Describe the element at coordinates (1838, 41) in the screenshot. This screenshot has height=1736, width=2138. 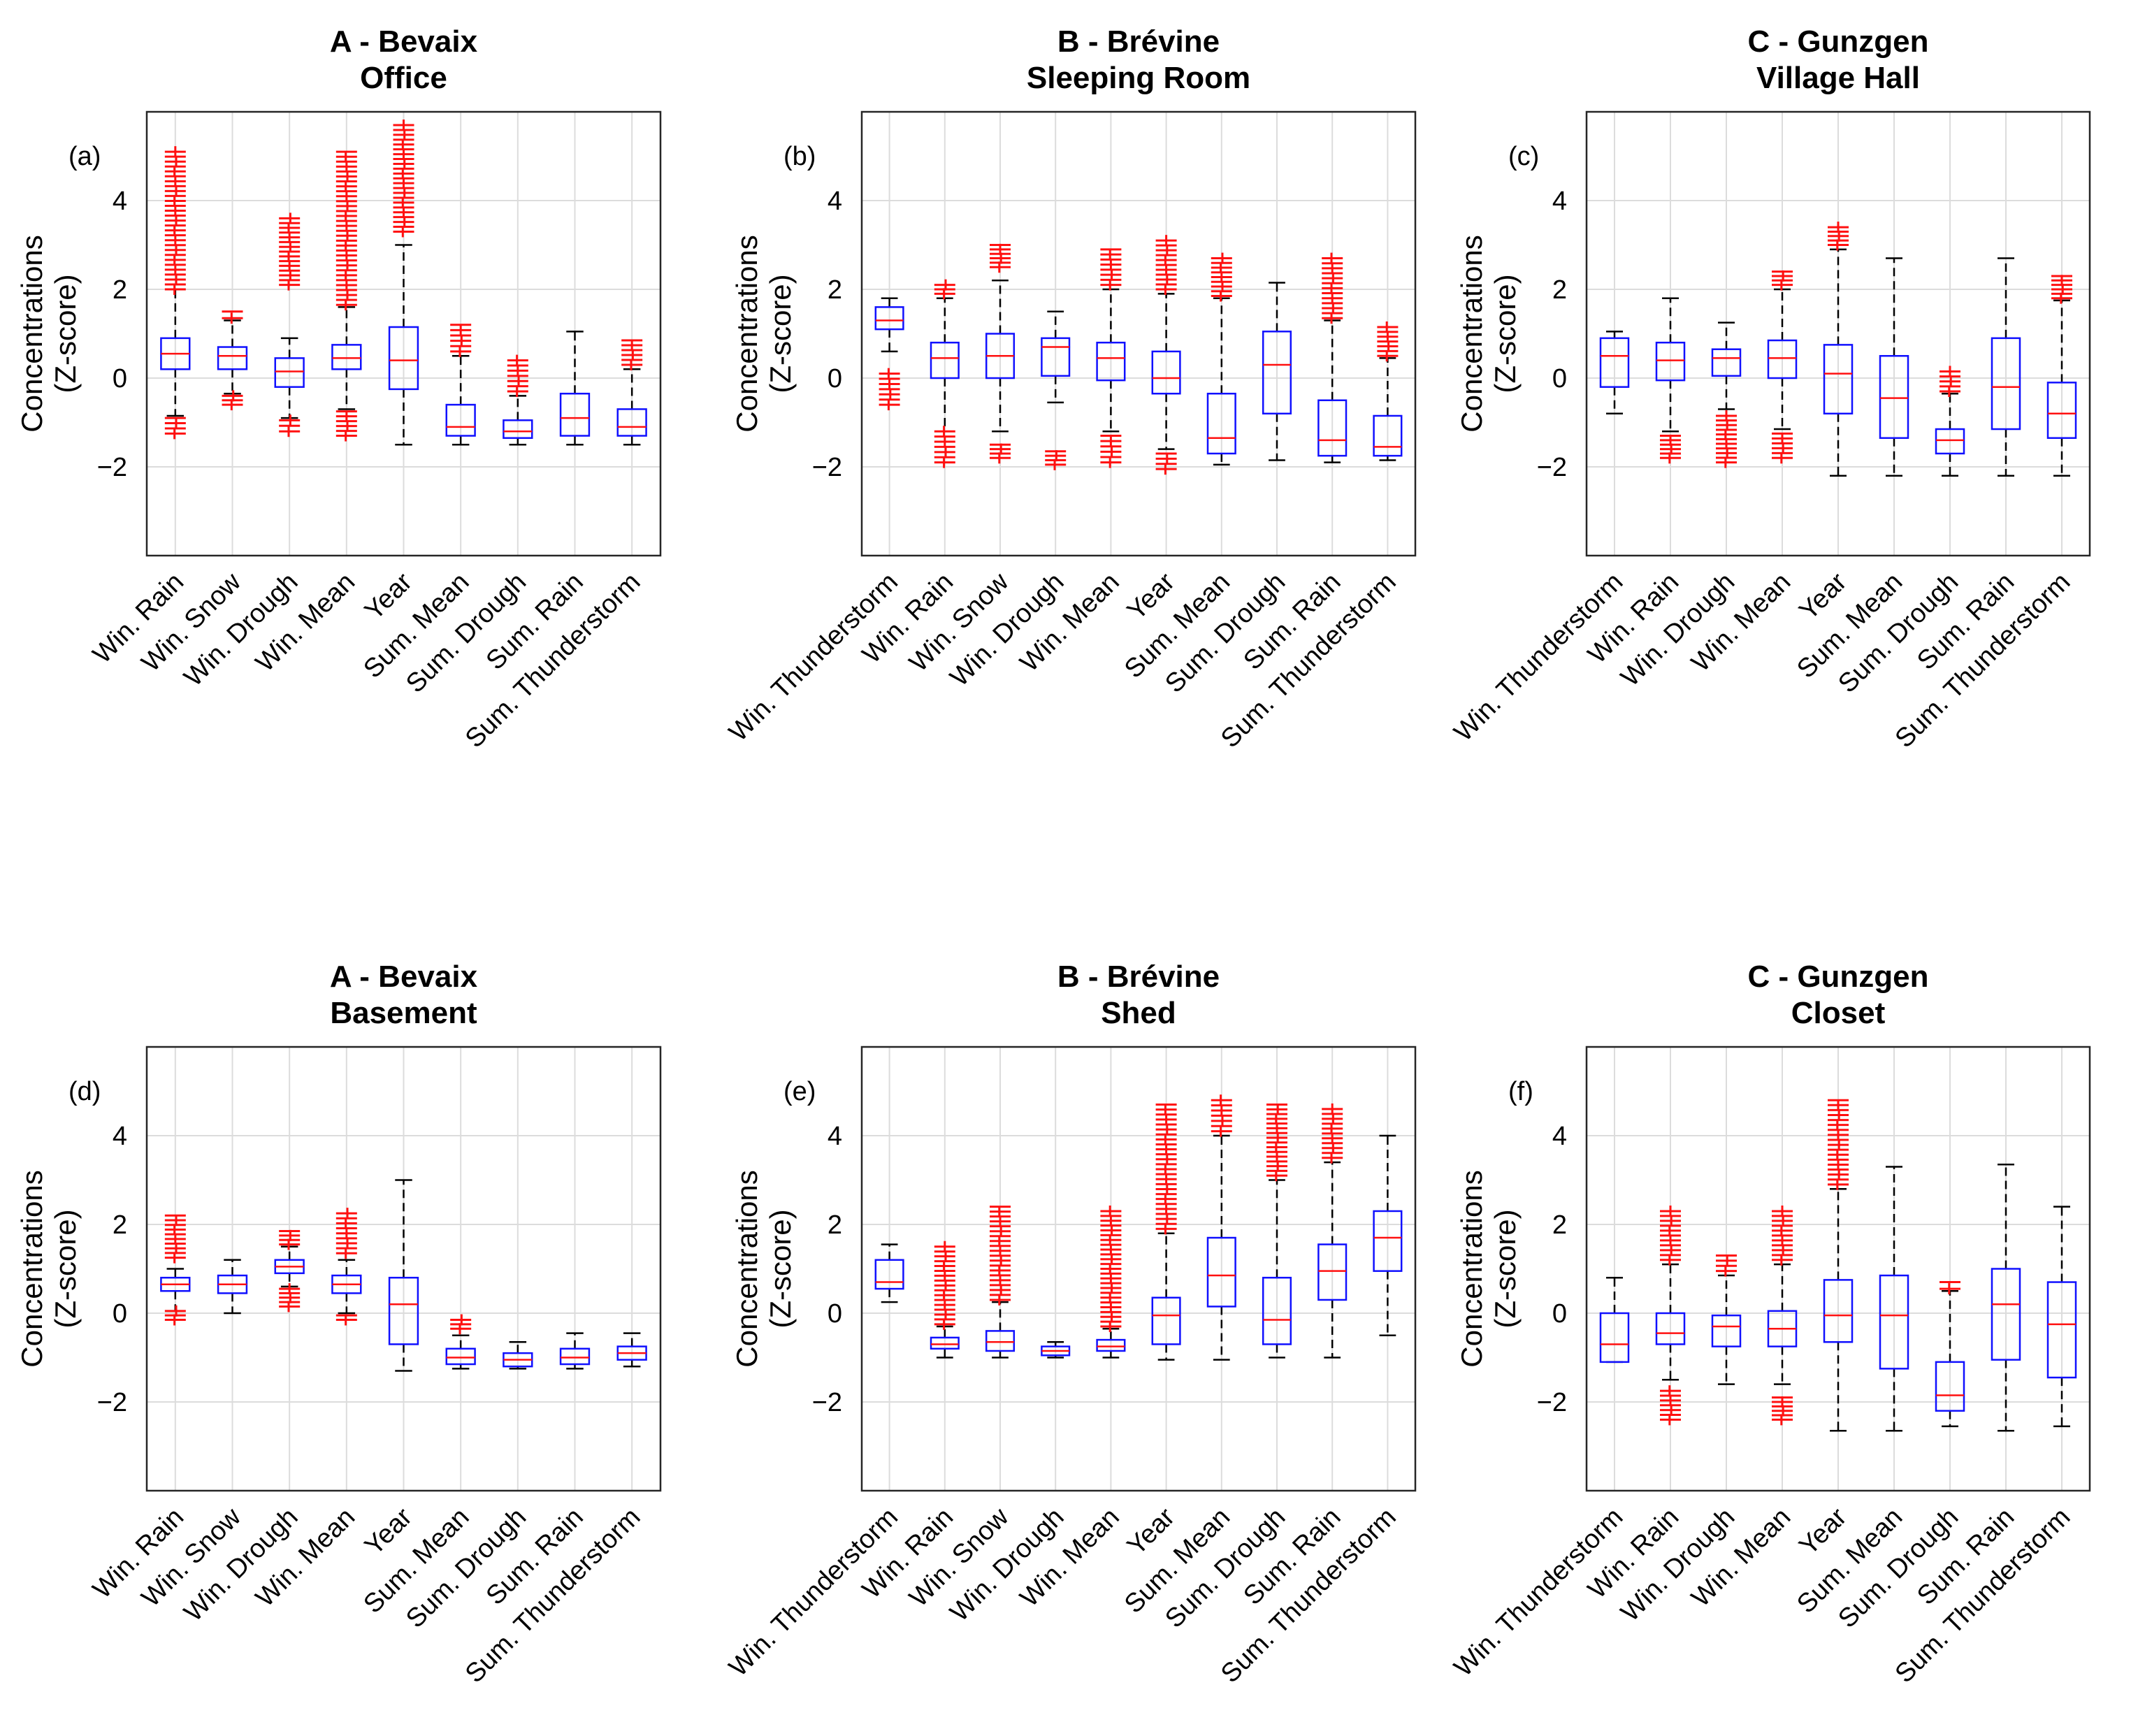
I see `panel-title-location: C - Gunzgen` at that location.